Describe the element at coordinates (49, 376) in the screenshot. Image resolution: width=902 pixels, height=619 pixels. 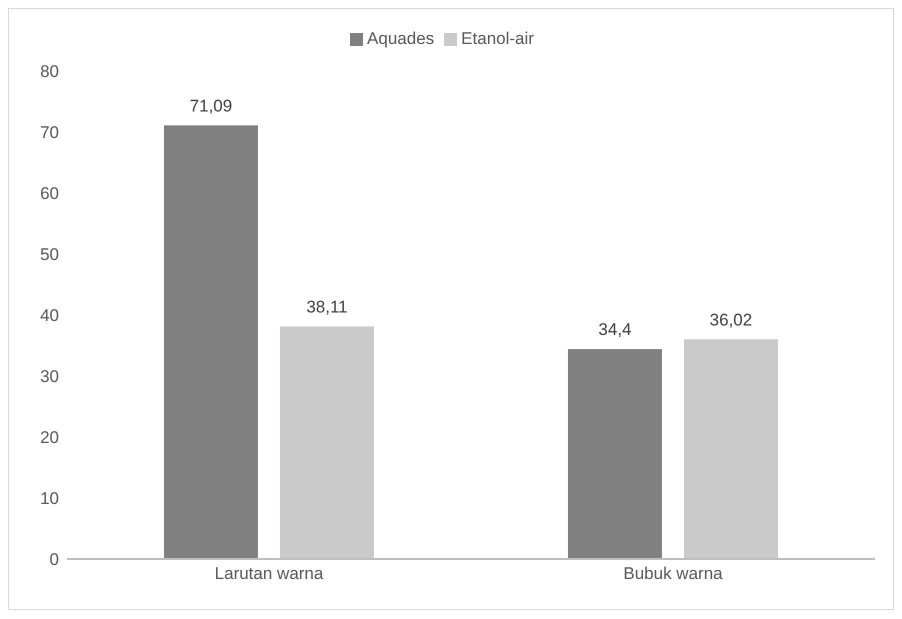
I see `y-tick-label: 30` at that location.